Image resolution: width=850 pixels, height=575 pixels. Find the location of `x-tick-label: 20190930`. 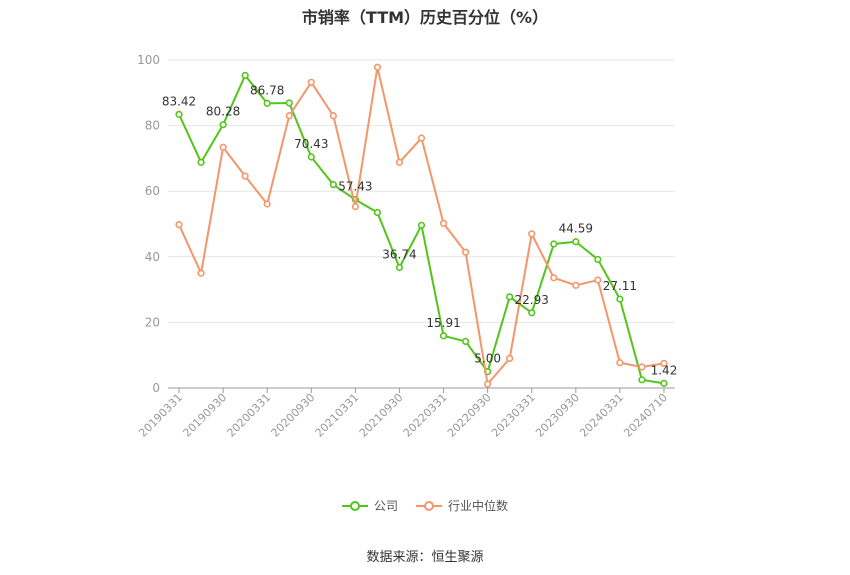

x-tick-label: 20190930 is located at coordinates (204, 415).